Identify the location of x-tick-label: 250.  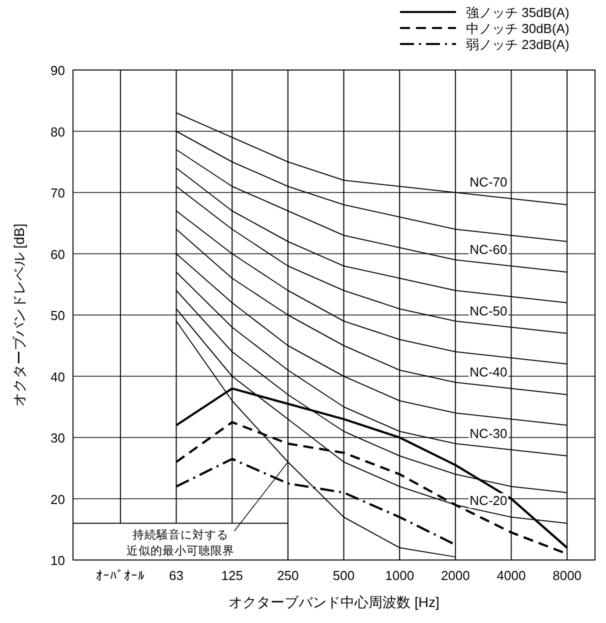
(288, 575).